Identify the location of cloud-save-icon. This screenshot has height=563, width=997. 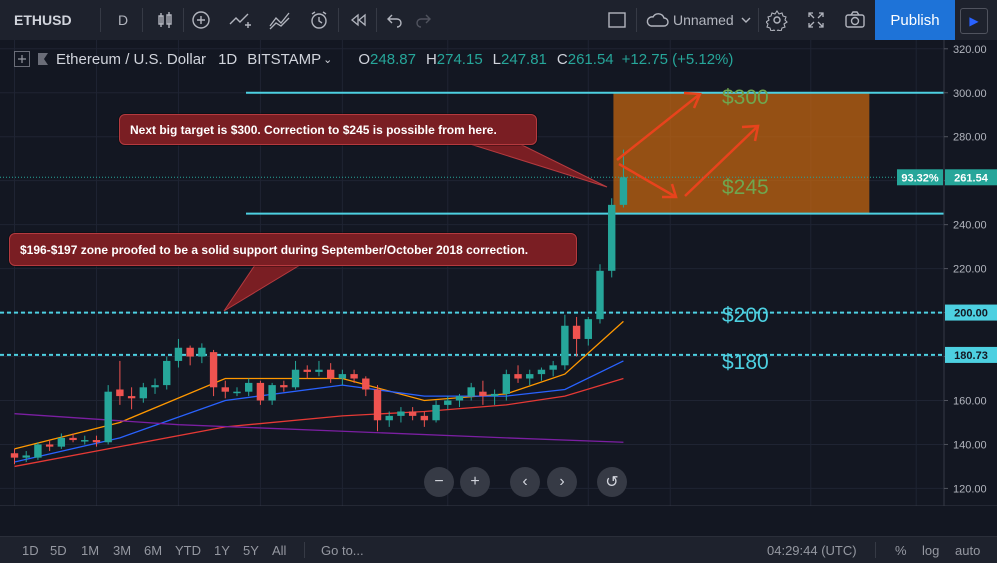
(657, 20).